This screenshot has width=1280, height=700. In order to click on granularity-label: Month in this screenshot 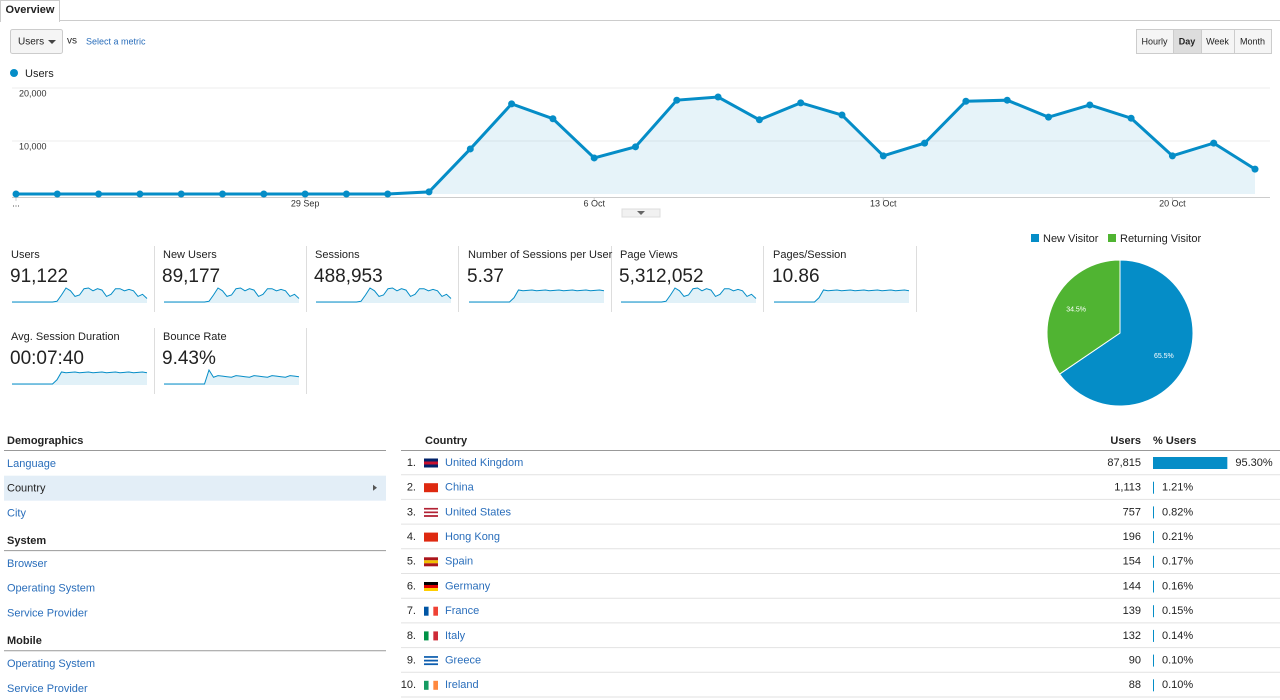, I will do `click(1252, 41)`.